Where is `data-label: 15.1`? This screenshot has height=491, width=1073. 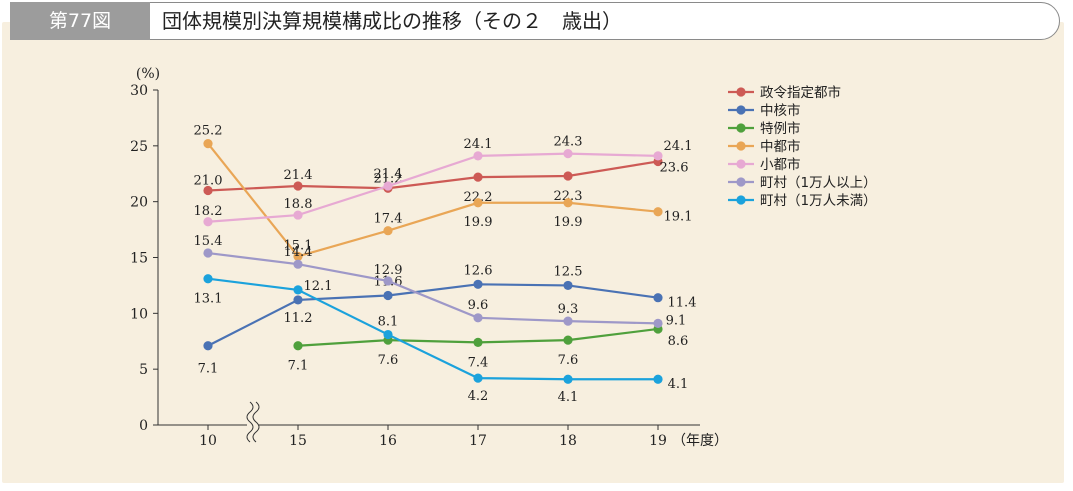
data-label: 15.1 is located at coordinates (298, 245).